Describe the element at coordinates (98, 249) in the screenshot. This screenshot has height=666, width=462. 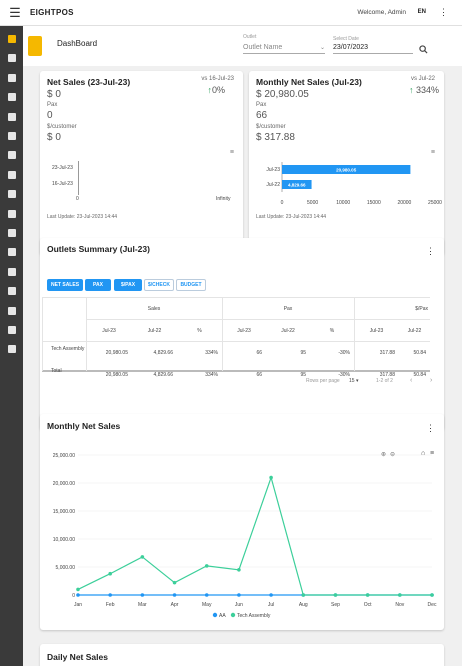
I see `outlets-summary-title: Outlets Summary (Jul-23)` at that location.